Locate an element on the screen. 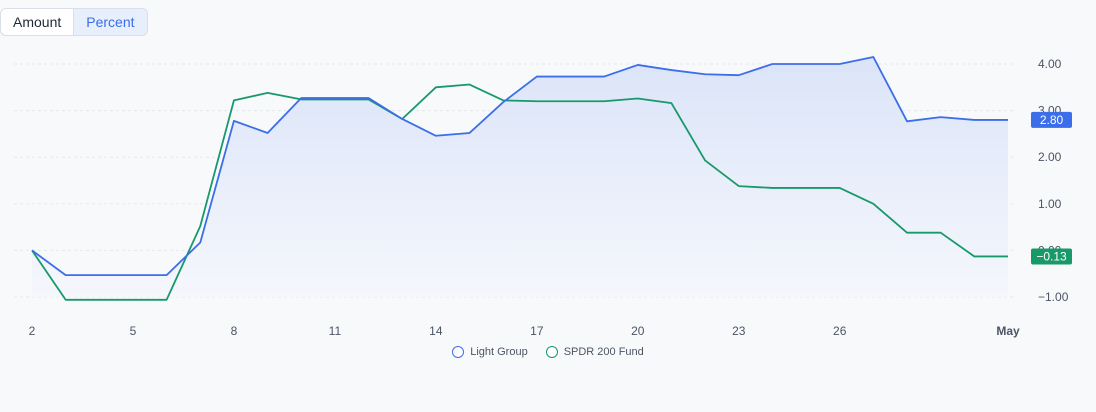 The image size is (1096, 412). y-tick-label: 1.00 is located at coordinates (1050, 204).